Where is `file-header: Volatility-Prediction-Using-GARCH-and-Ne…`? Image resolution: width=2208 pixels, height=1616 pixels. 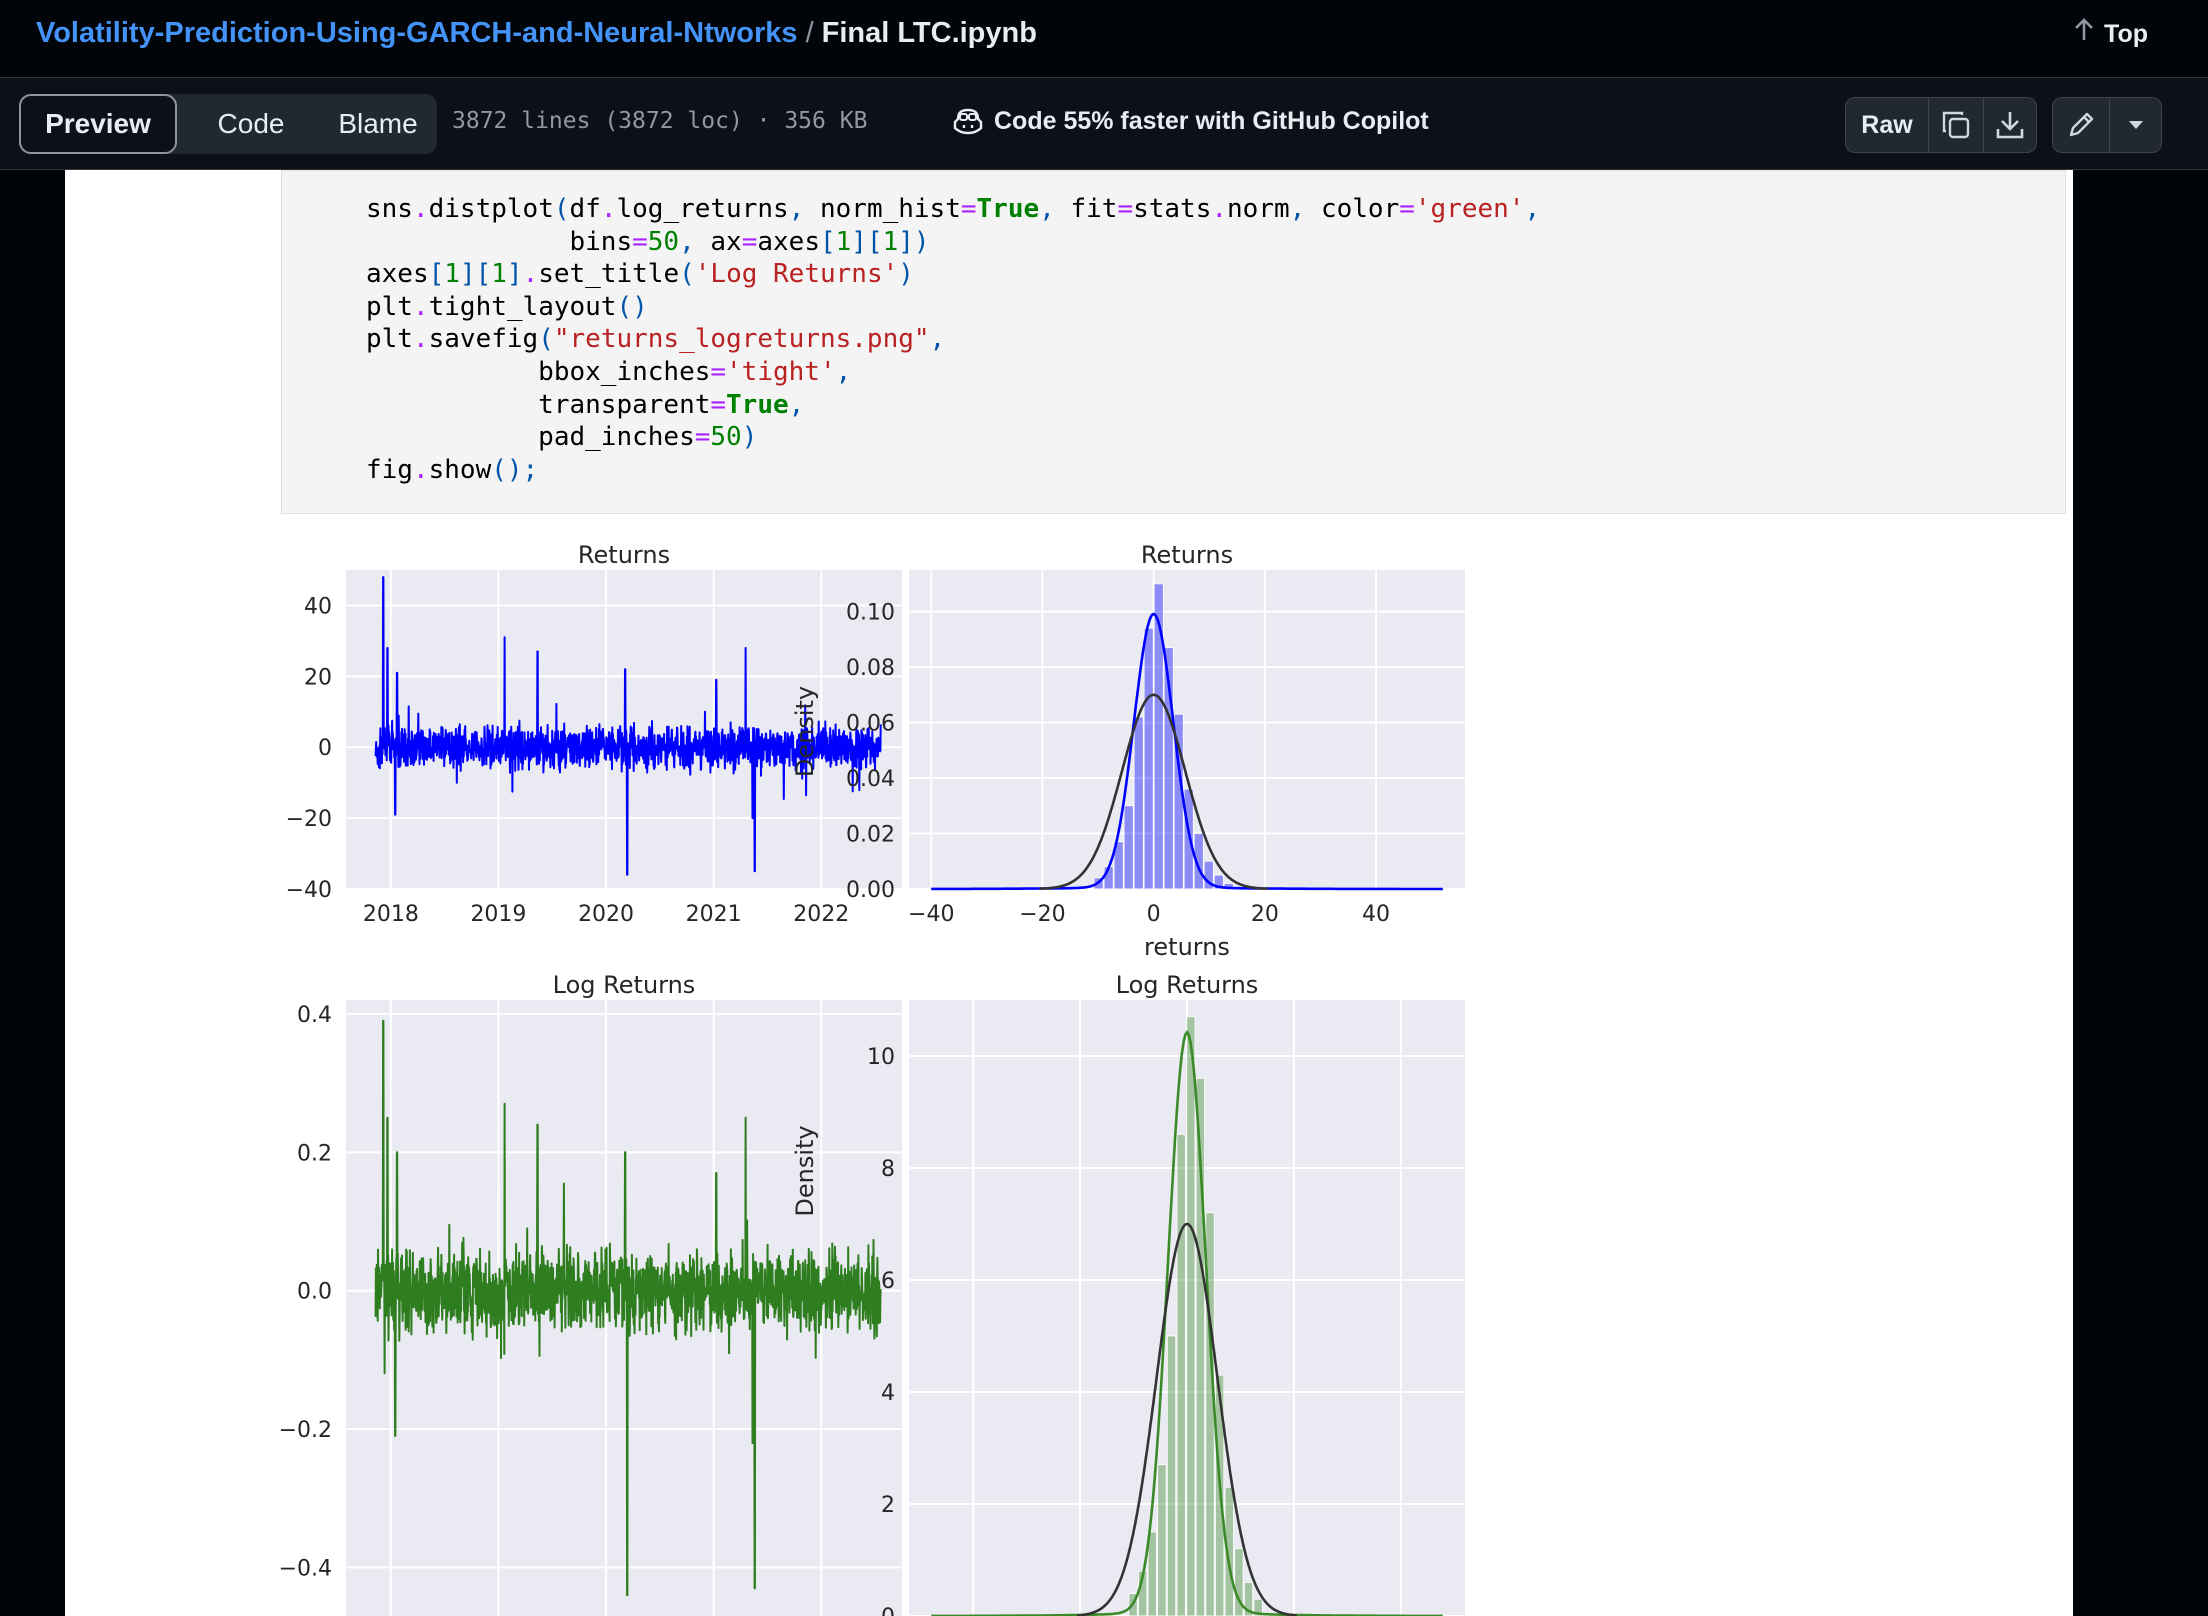 file-header: Volatility-Prediction-Using-GARCH-and-Ne… is located at coordinates (1104, 39).